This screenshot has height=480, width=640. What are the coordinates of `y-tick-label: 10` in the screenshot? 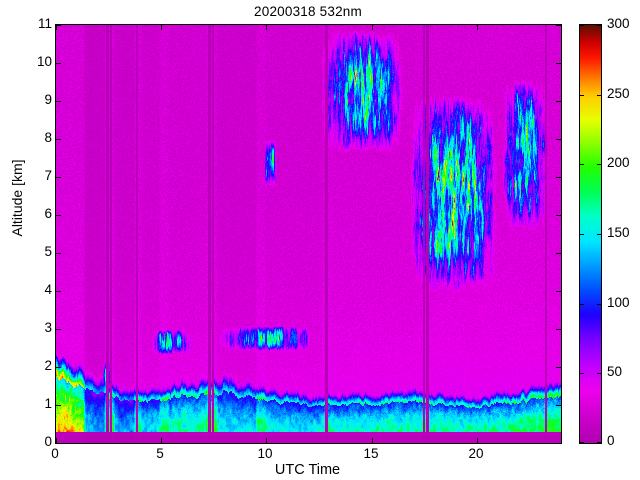 It's located at (44, 61).